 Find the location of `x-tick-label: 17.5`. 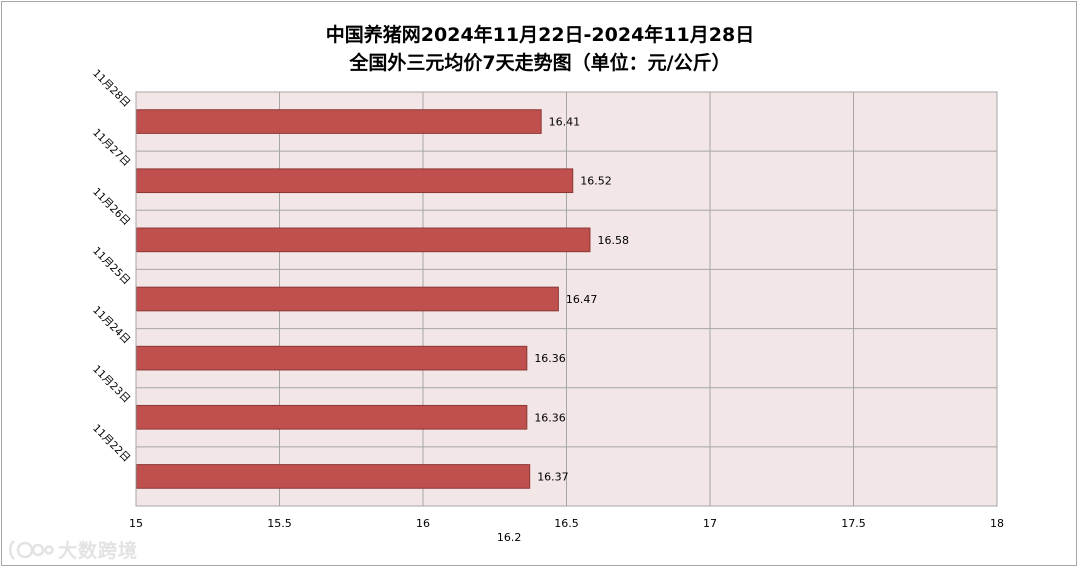

x-tick-label: 17.5 is located at coordinates (853, 523).